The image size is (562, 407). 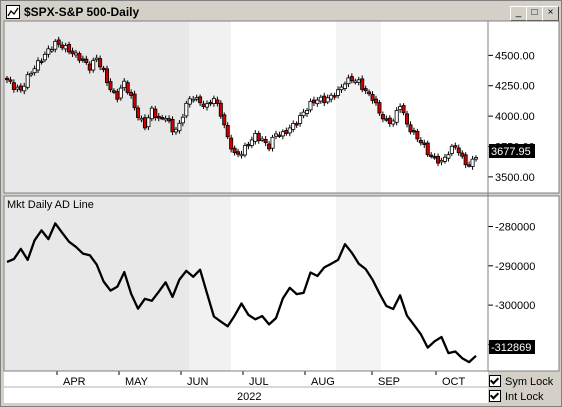 I want to click on price-y-tick-label: 4500.00, so click(x=515, y=56).